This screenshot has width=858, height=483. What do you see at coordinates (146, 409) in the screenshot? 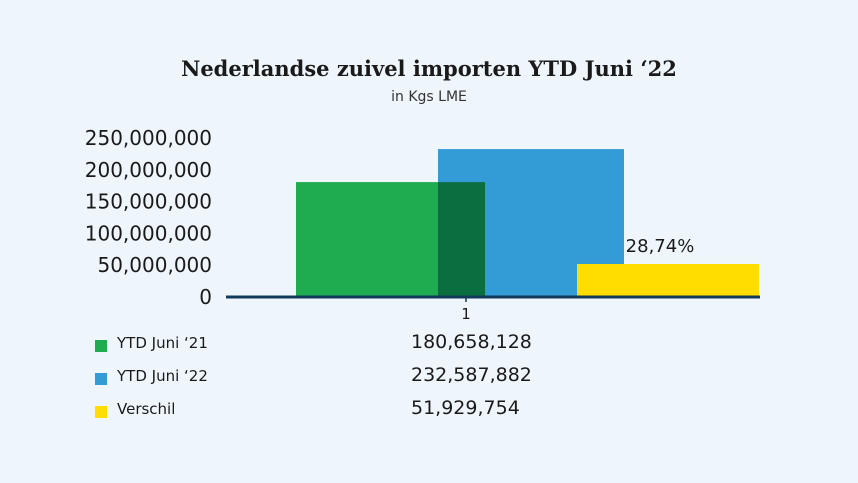
I see `legend-label-verschil: Verschil` at bounding box center [146, 409].